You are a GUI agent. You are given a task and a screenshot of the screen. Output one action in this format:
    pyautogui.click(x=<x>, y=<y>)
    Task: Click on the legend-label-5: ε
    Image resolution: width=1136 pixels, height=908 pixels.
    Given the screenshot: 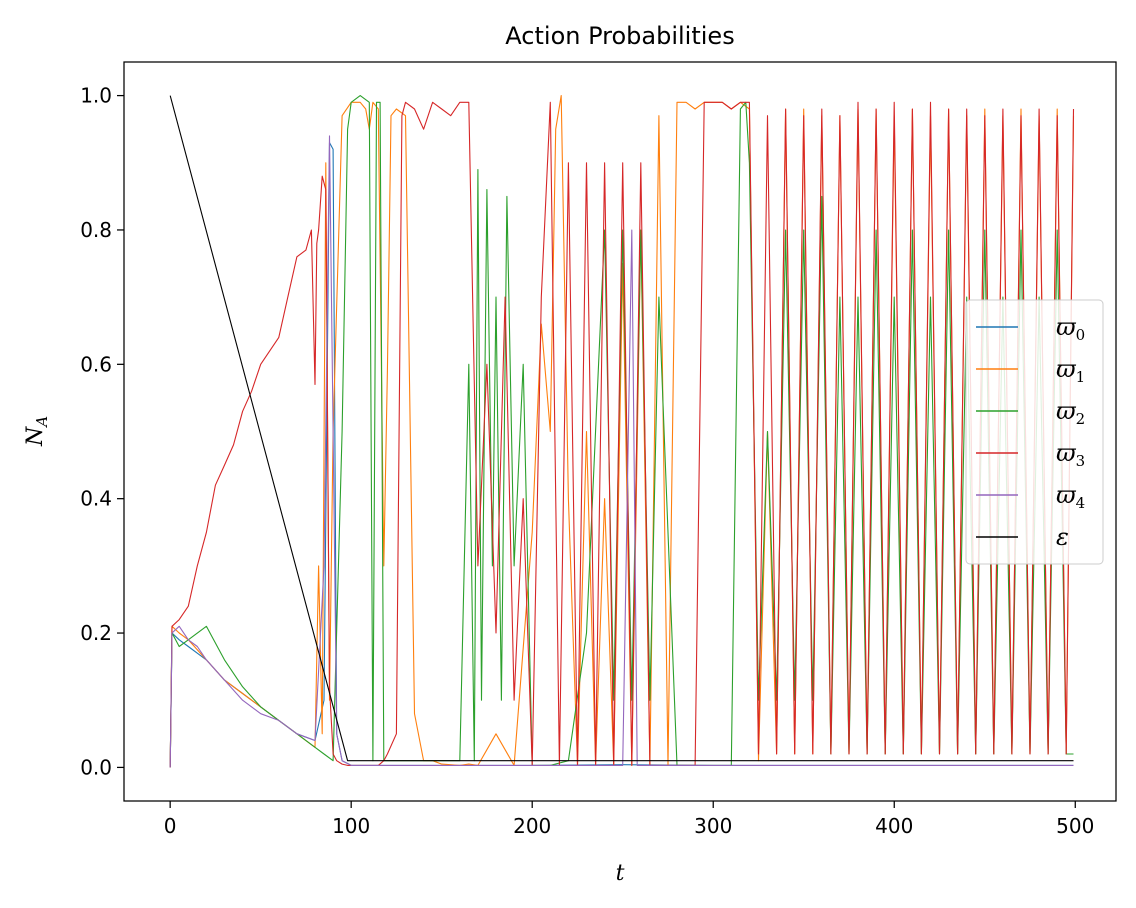 What is the action you would take?
    pyautogui.click(x=1062, y=537)
    